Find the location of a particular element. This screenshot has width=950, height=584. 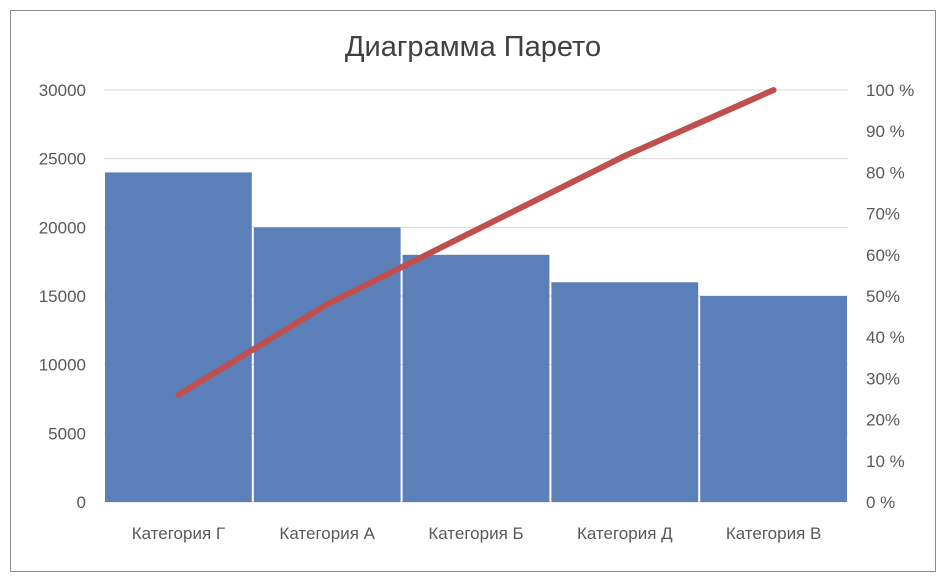

category-label: Категория В is located at coordinates (774, 533).